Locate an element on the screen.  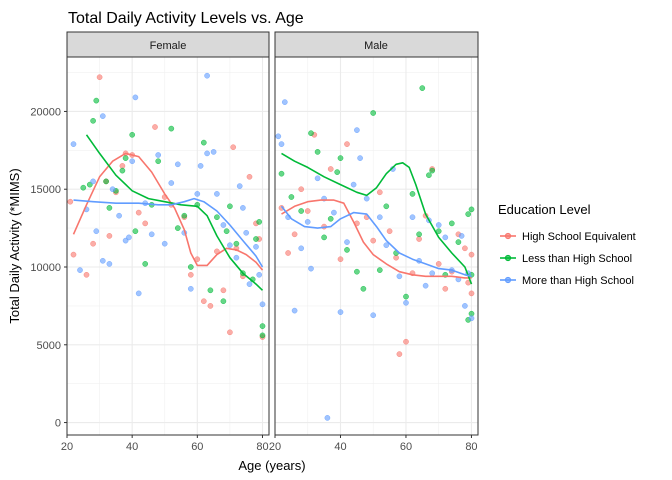
legend-entry-label: More than High School is located at coordinates (578, 281).